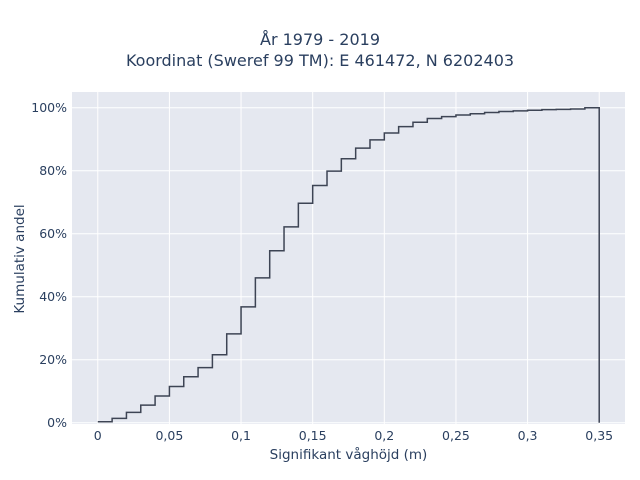 This screenshot has height=480, width=640. What do you see at coordinates (98, 435) in the screenshot?
I see `x-tick-label: 0` at bounding box center [98, 435].